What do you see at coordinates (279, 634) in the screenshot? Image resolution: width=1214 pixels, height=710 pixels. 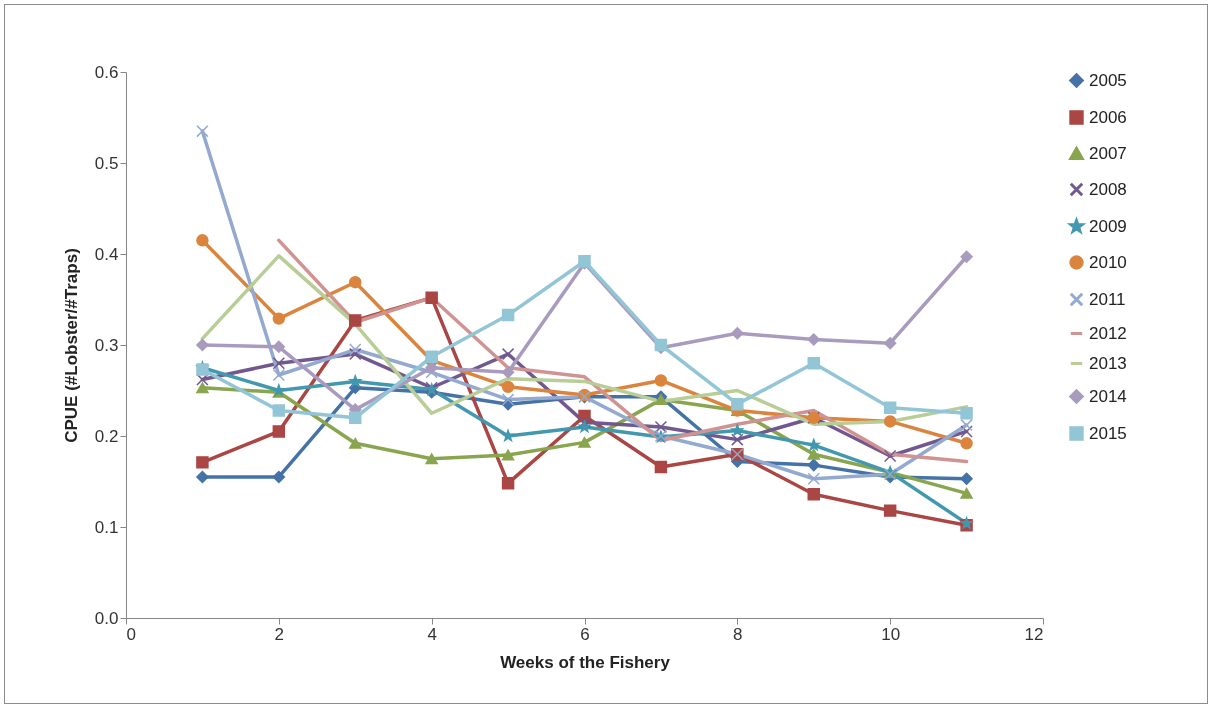 I see `x-tick-label: 2` at bounding box center [279, 634].